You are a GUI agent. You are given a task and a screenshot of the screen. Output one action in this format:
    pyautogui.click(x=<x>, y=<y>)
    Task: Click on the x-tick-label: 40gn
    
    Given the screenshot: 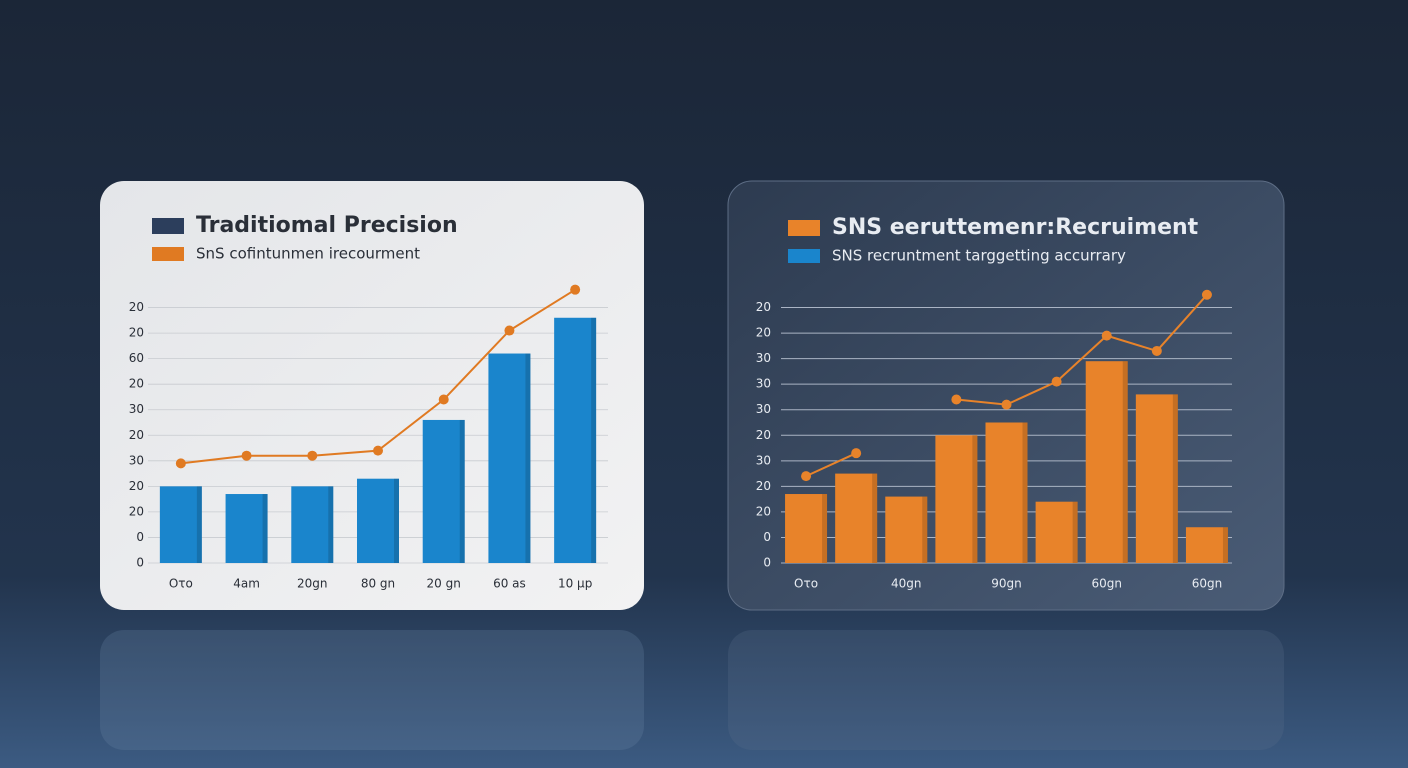 What is the action you would take?
    pyautogui.click(x=906, y=584)
    